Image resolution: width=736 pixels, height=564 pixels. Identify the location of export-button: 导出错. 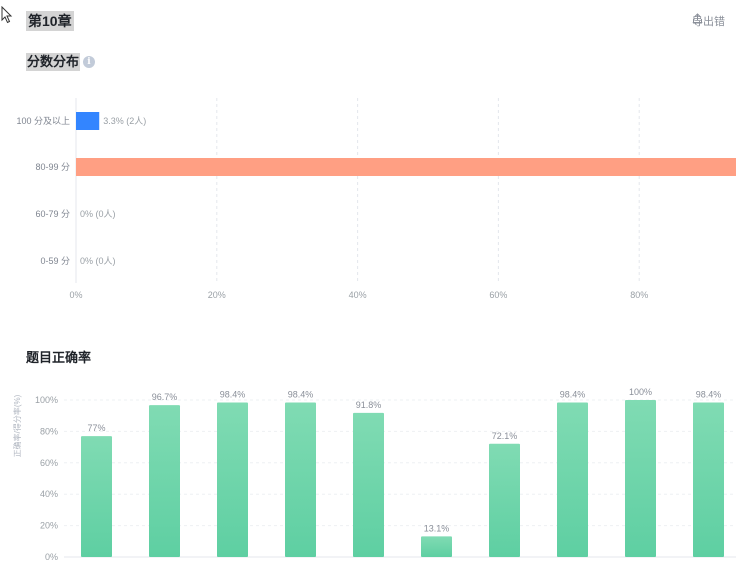
(708, 21).